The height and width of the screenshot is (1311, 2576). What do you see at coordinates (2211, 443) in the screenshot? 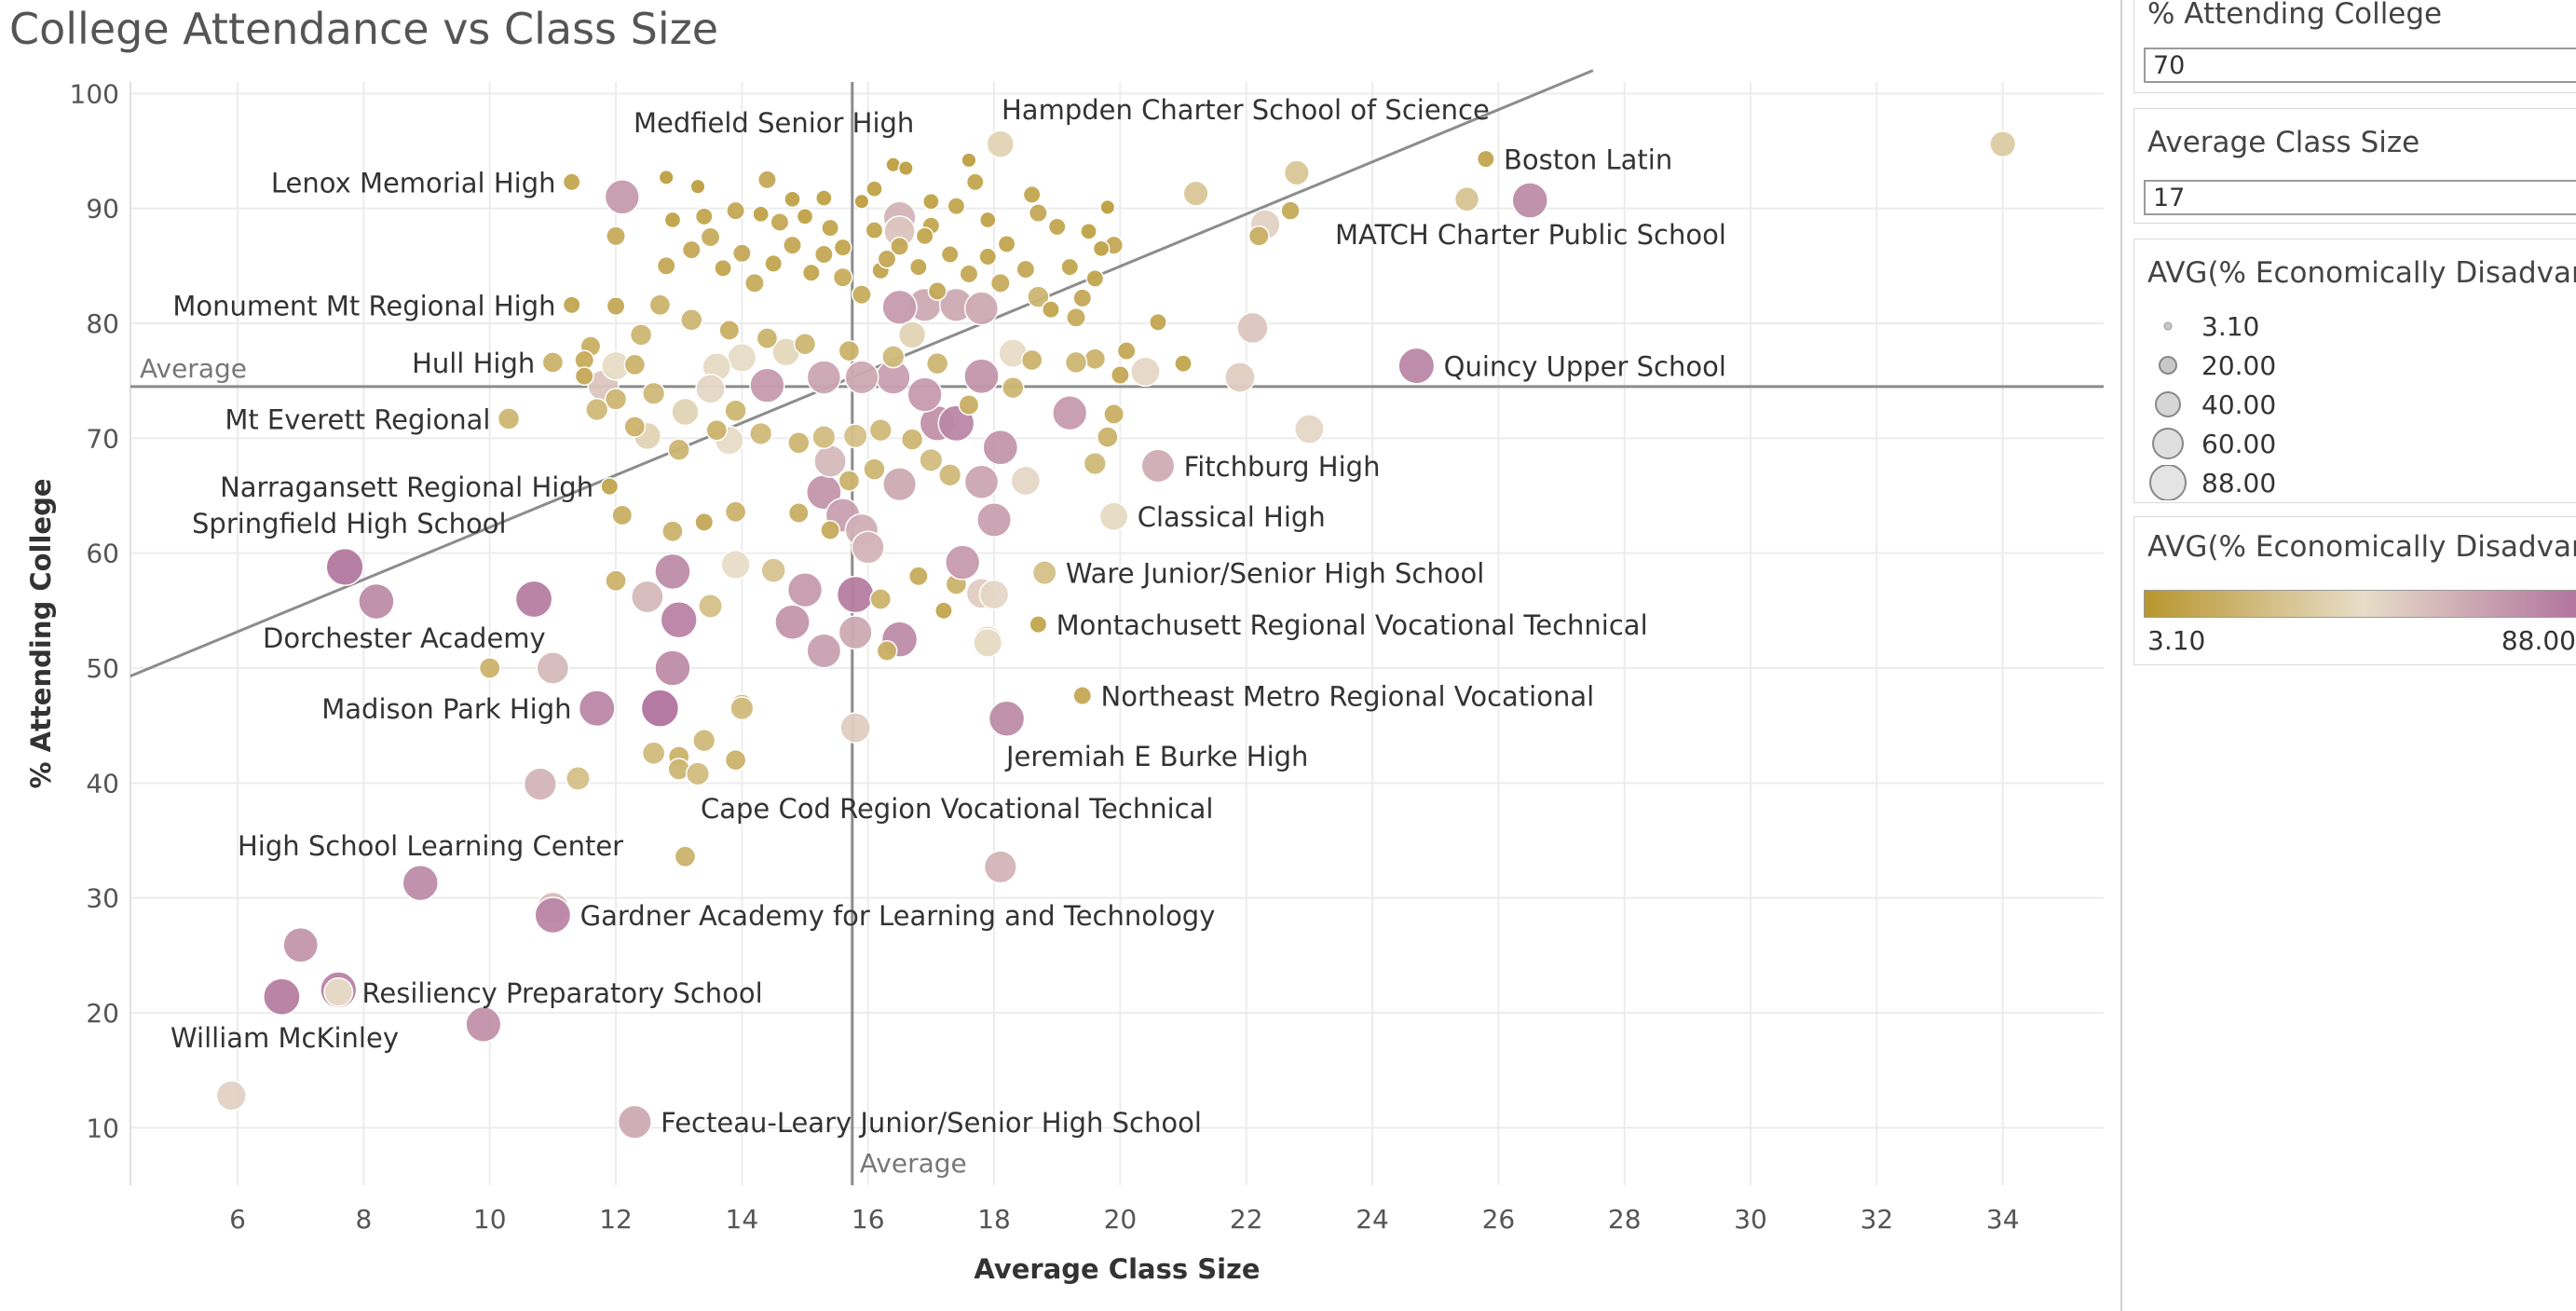
I see `size-legend-item: 60.00` at bounding box center [2211, 443].